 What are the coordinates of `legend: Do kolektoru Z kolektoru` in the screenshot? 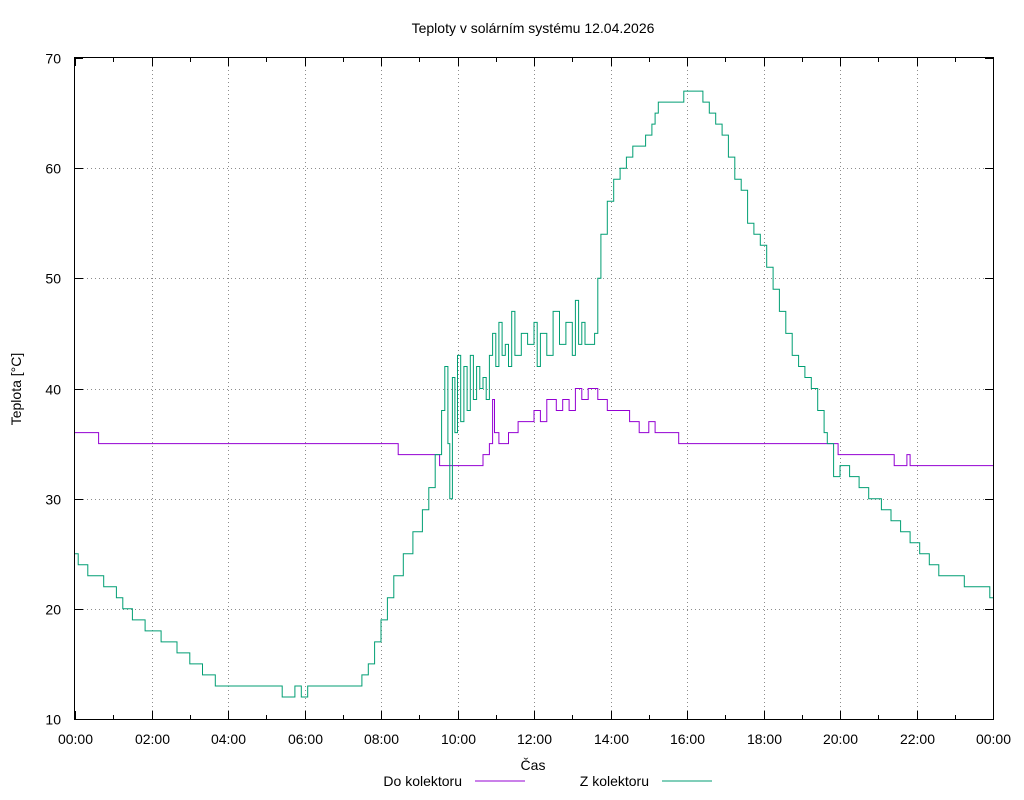 It's located at (547, 781).